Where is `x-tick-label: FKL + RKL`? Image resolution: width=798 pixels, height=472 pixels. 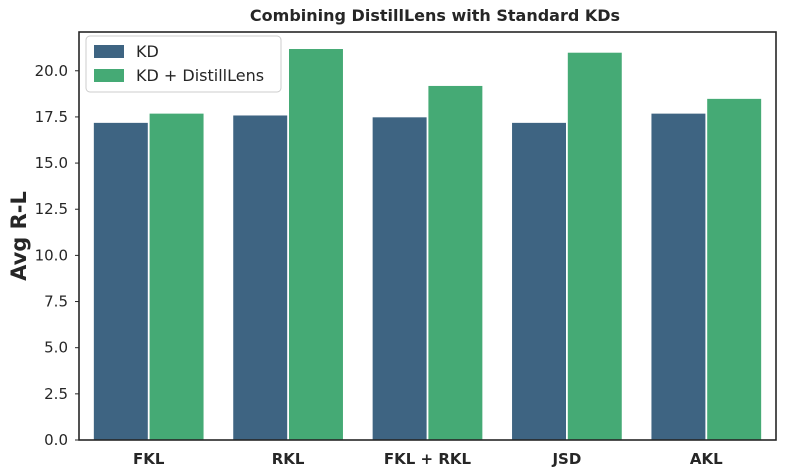
x-tick-label: FKL + RKL is located at coordinates (428, 459).